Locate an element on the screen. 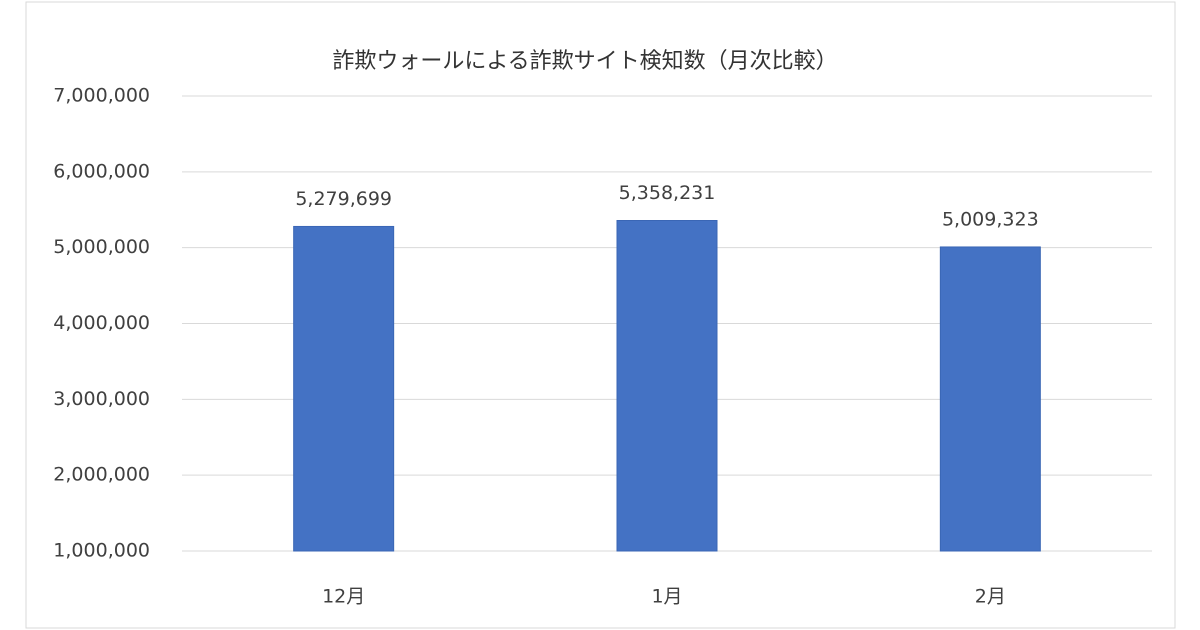  value-label: 5,009,323 is located at coordinates (990, 219).